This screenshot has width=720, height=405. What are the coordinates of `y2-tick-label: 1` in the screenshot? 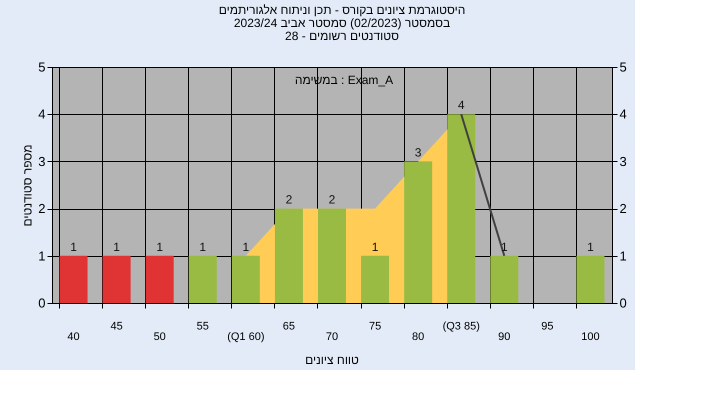 It's located at (623, 256).